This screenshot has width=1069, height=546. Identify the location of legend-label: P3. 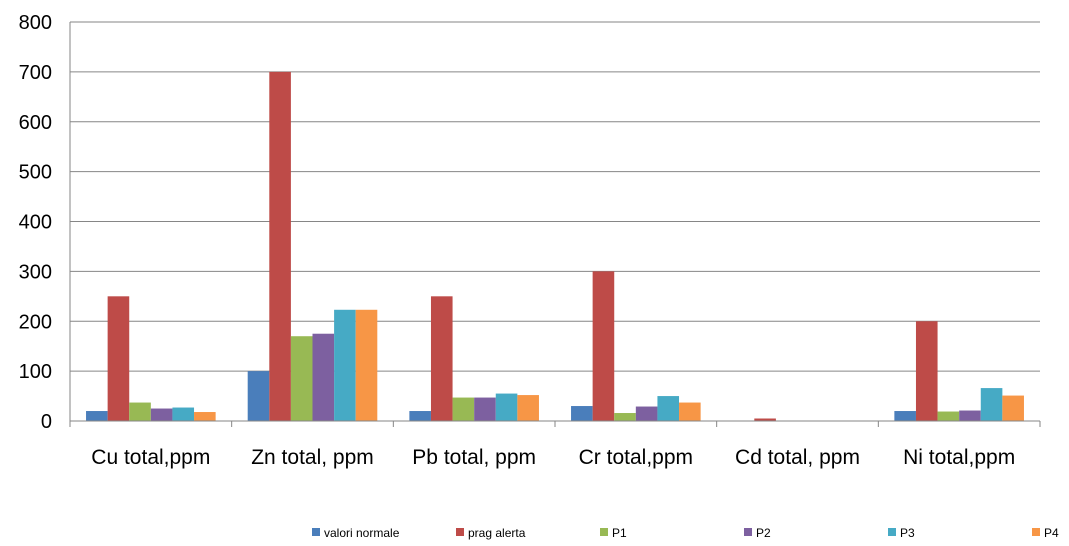
(907, 533).